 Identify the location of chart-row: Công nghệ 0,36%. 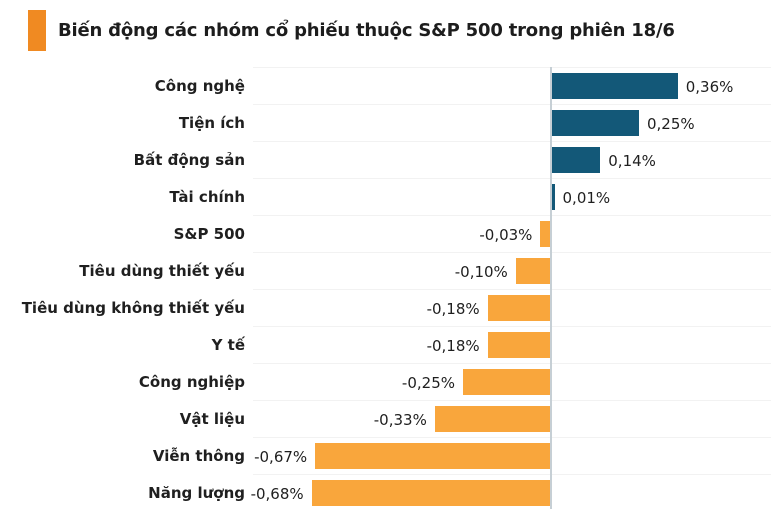
(385, 85).